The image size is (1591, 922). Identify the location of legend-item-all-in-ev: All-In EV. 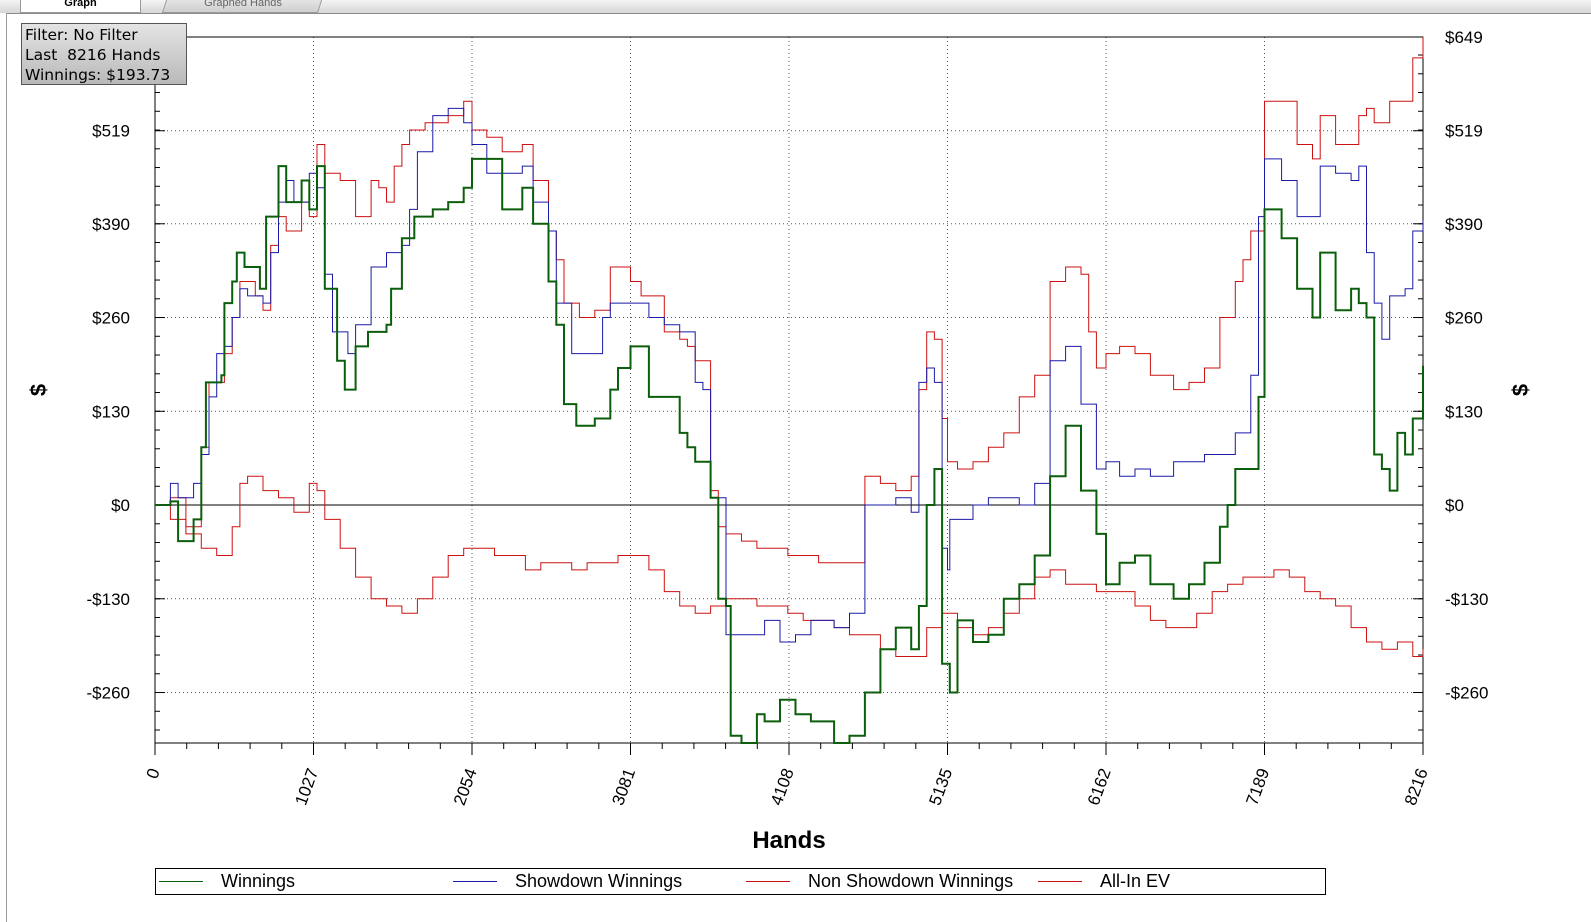
(1104, 881).